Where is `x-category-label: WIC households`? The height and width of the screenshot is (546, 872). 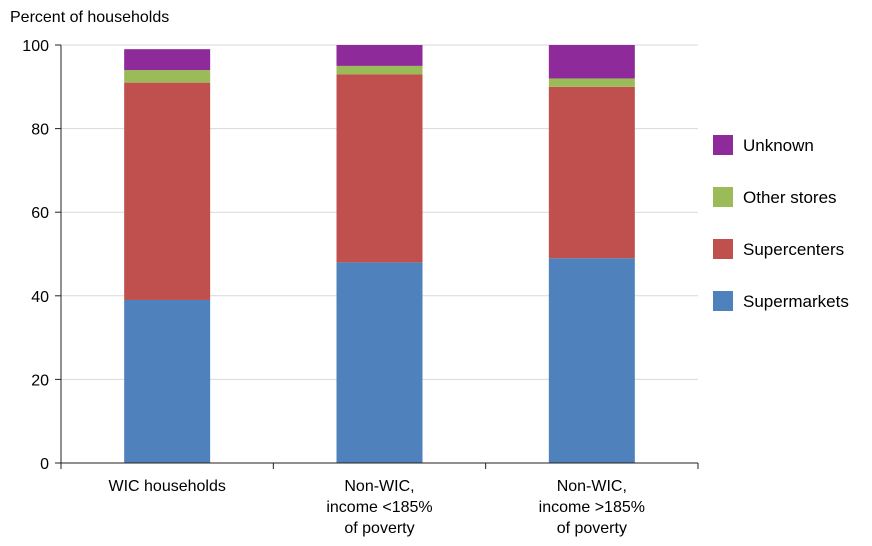 x-category-label: WIC households is located at coordinates (166, 486).